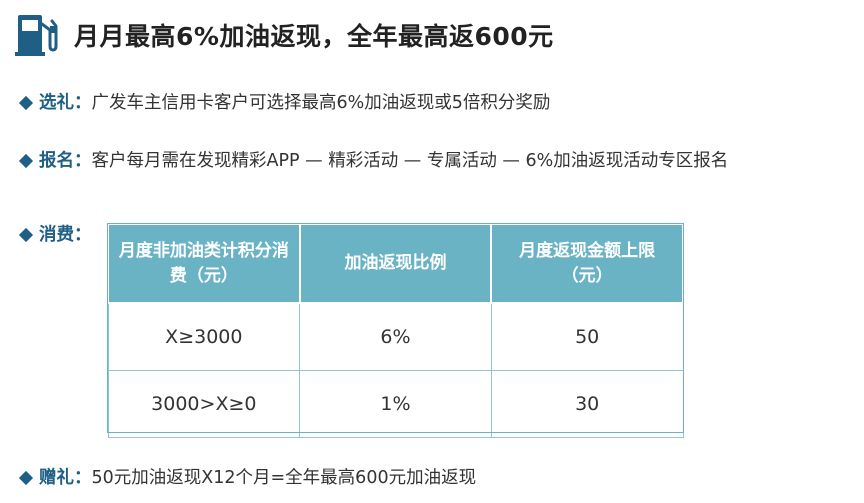 The image size is (864, 503). Describe the element at coordinates (65, 103) in the screenshot. I see `section-label: 选礼：` at that location.